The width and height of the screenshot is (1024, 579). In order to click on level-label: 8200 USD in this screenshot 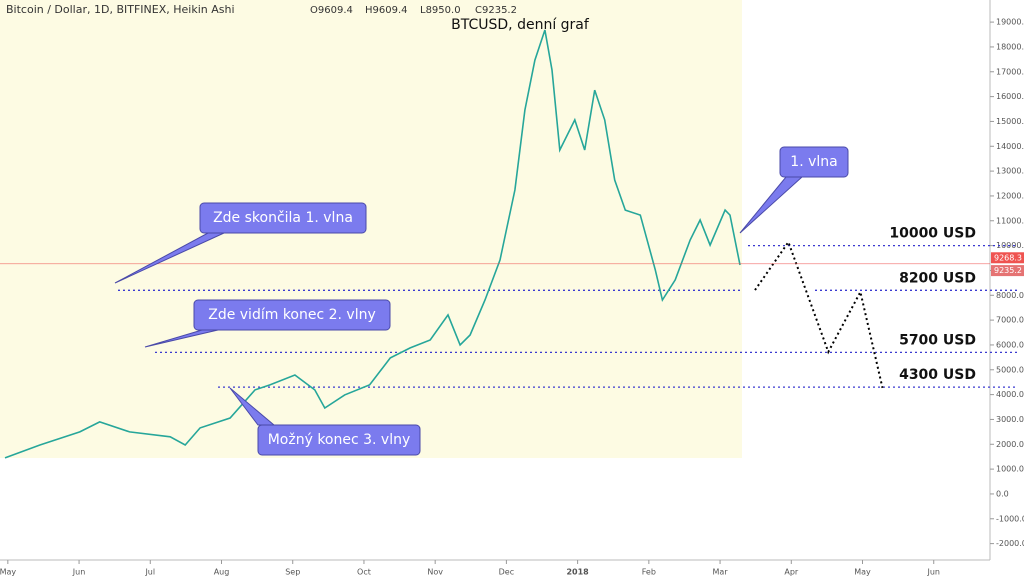, I will do `click(937, 278)`.